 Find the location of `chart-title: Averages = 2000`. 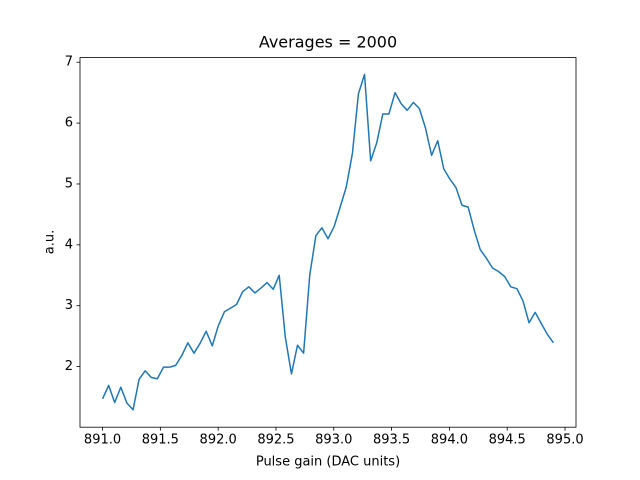

chart-title: Averages = 2000 is located at coordinates (328, 42).